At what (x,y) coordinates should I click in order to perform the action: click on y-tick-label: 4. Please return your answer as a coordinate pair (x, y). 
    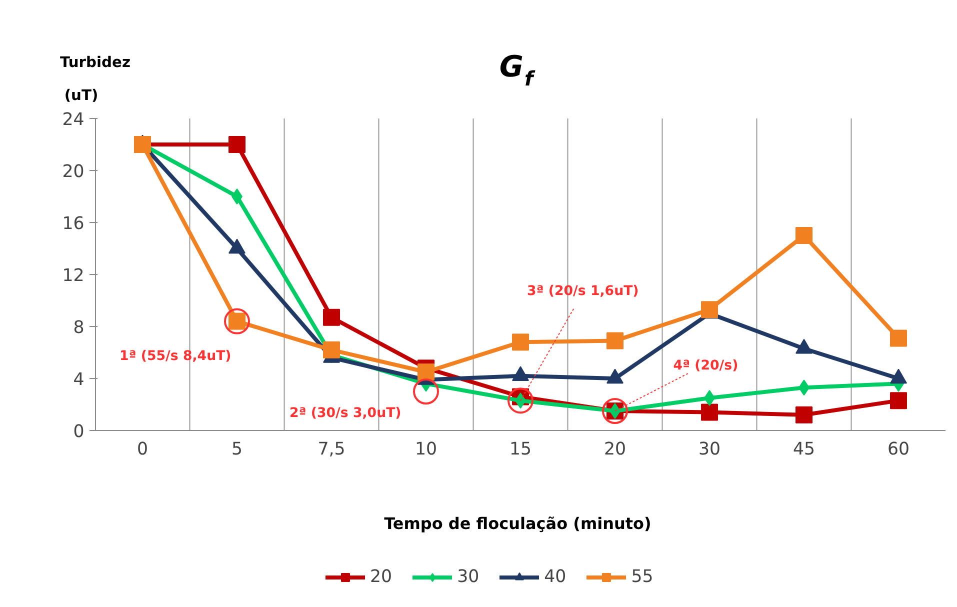
    Looking at the image, I should click on (78, 380).